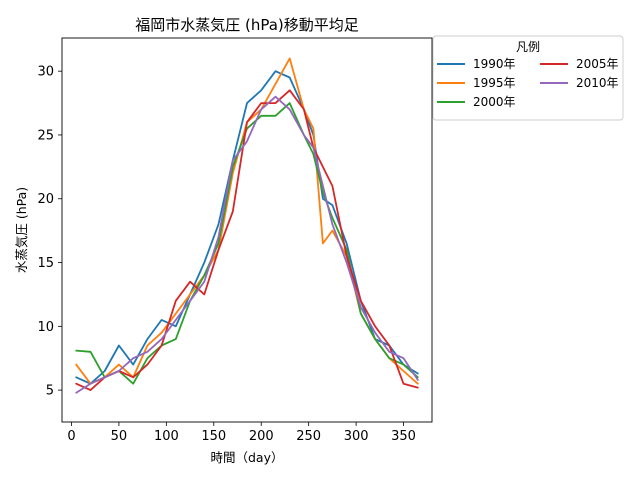 The height and width of the screenshot is (480, 640). What do you see at coordinates (247, 25) in the screenshot?
I see `chart-title: 福岡市水蒸気圧 (hPa)移動平均足` at bounding box center [247, 25].